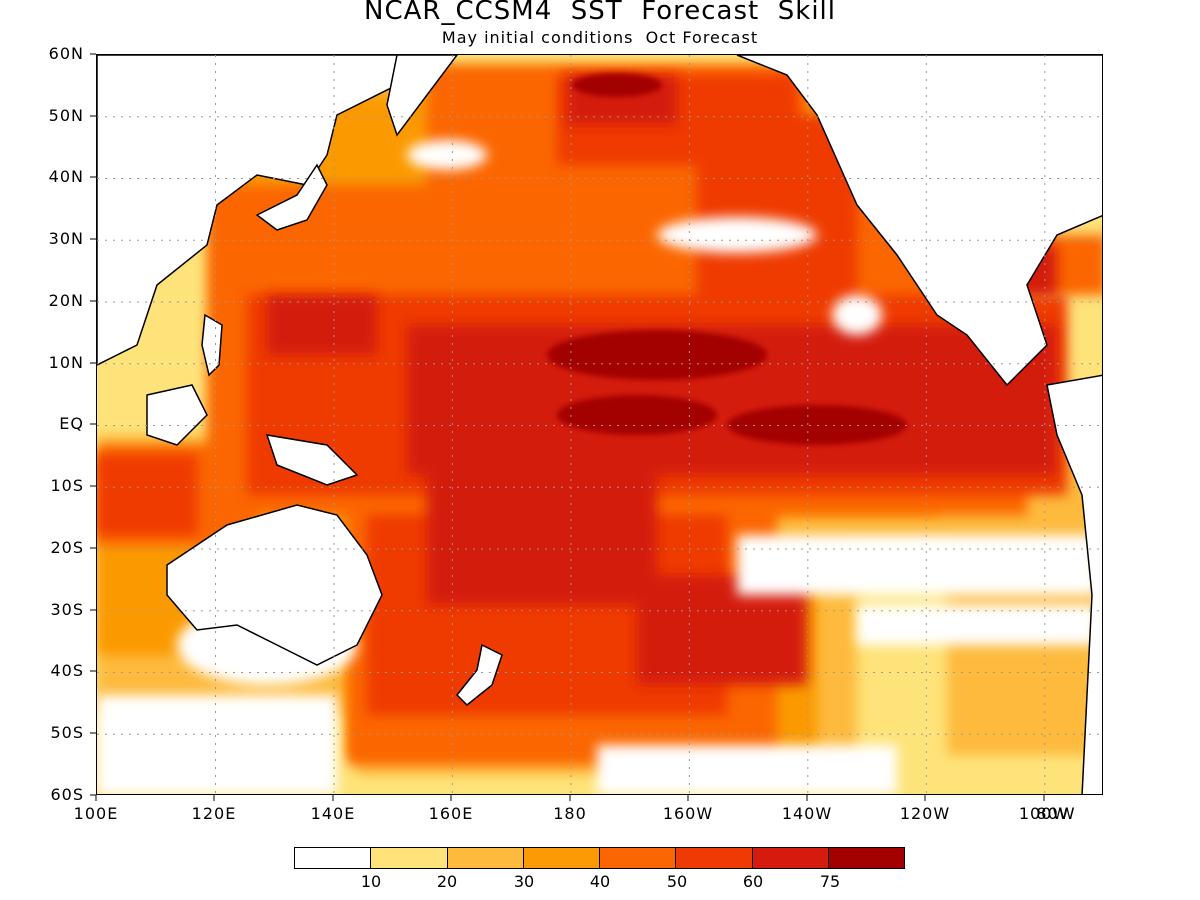 This screenshot has width=1200, height=900. Describe the element at coordinates (1074, 584) in the screenshot. I see `south-america-land` at that location.